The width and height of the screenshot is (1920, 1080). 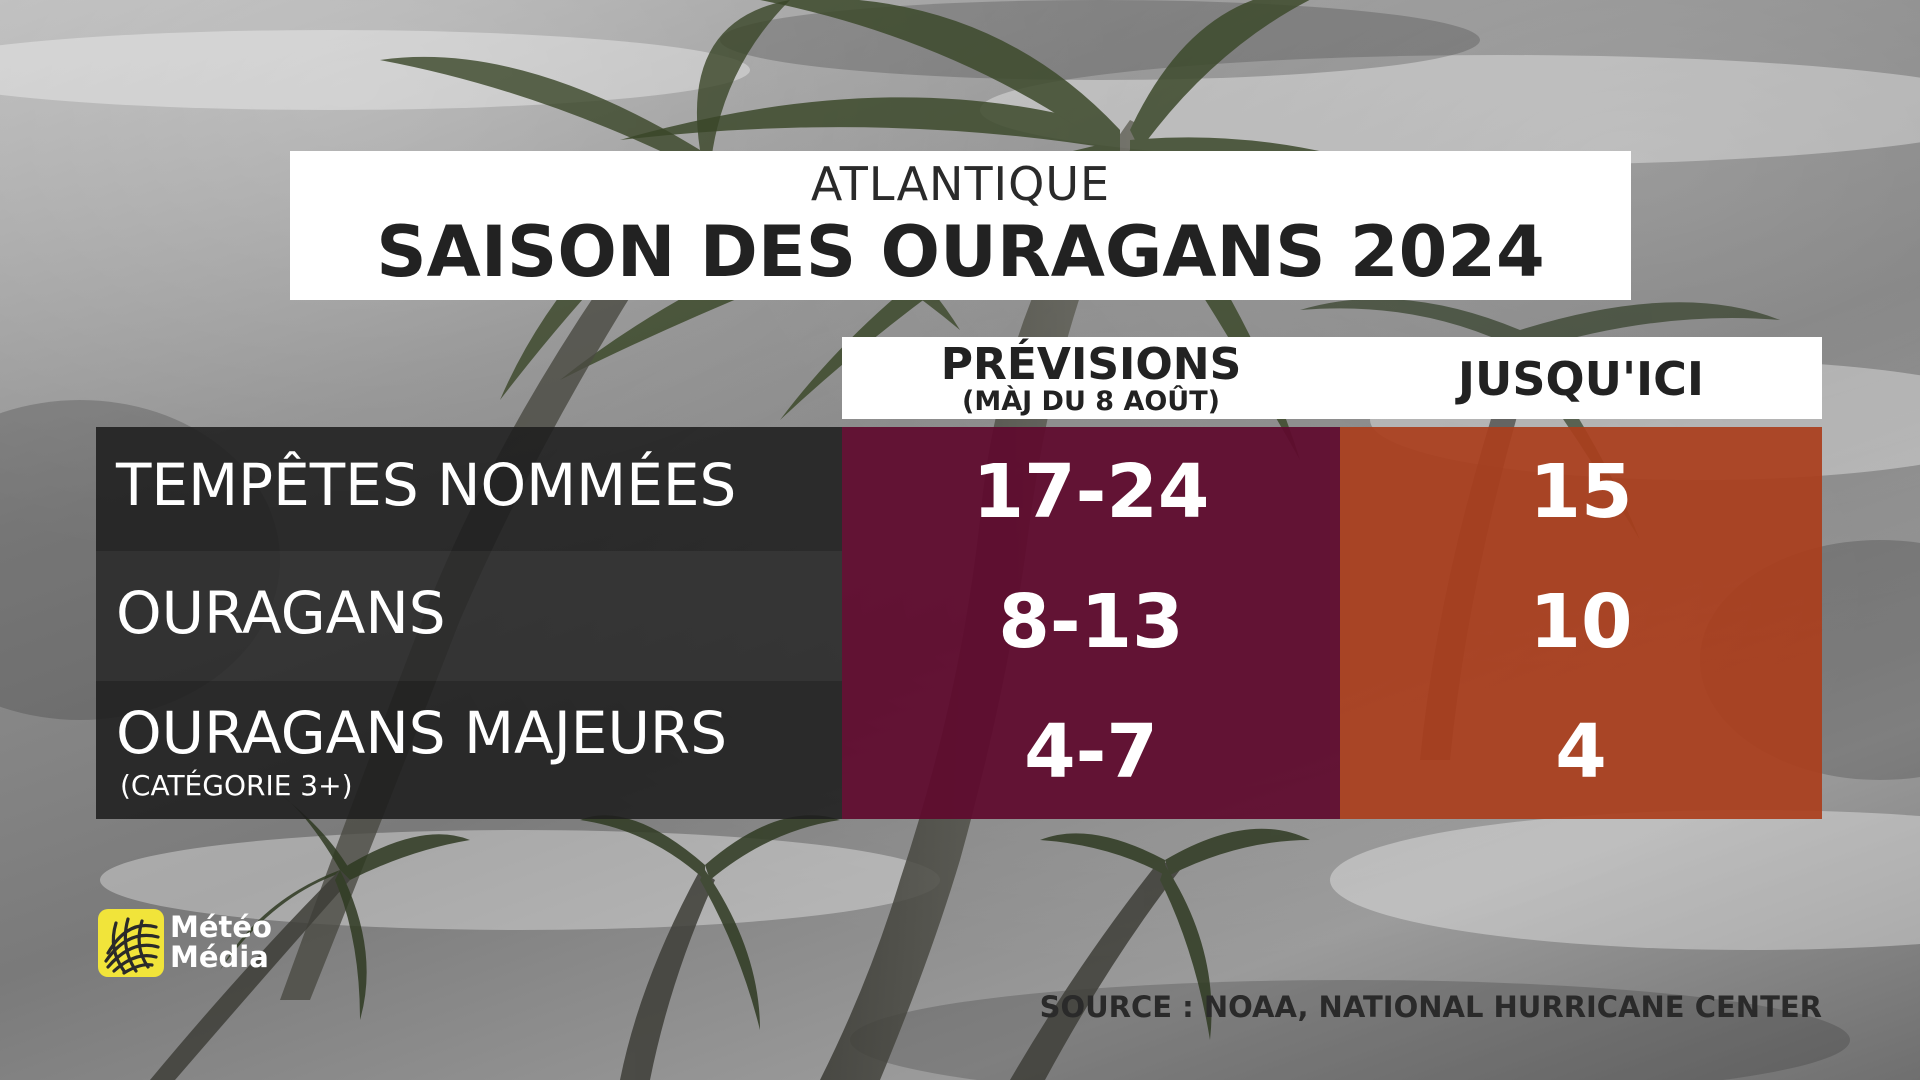 I want to click on table-row: TEMPÊTES NOMMÉES 17-24 15, so click(x=959, y=489).